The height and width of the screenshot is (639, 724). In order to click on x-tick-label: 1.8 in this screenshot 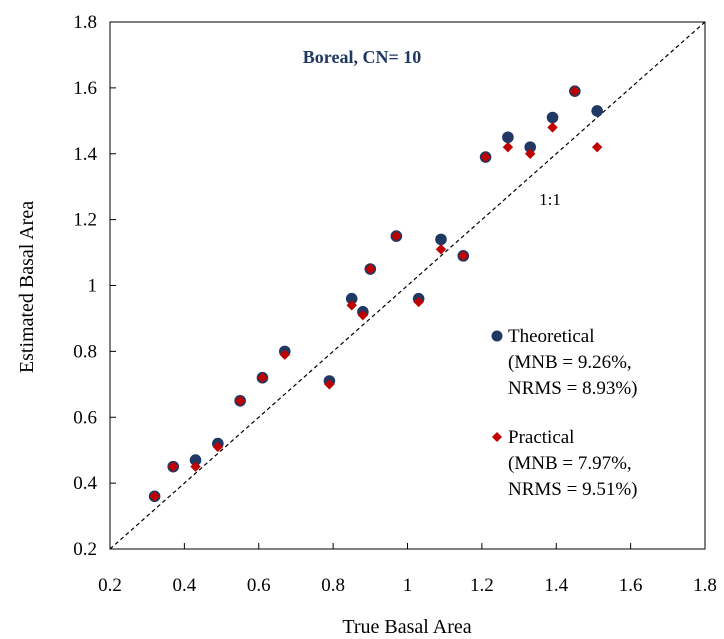, I will do `click(705, 585)`.